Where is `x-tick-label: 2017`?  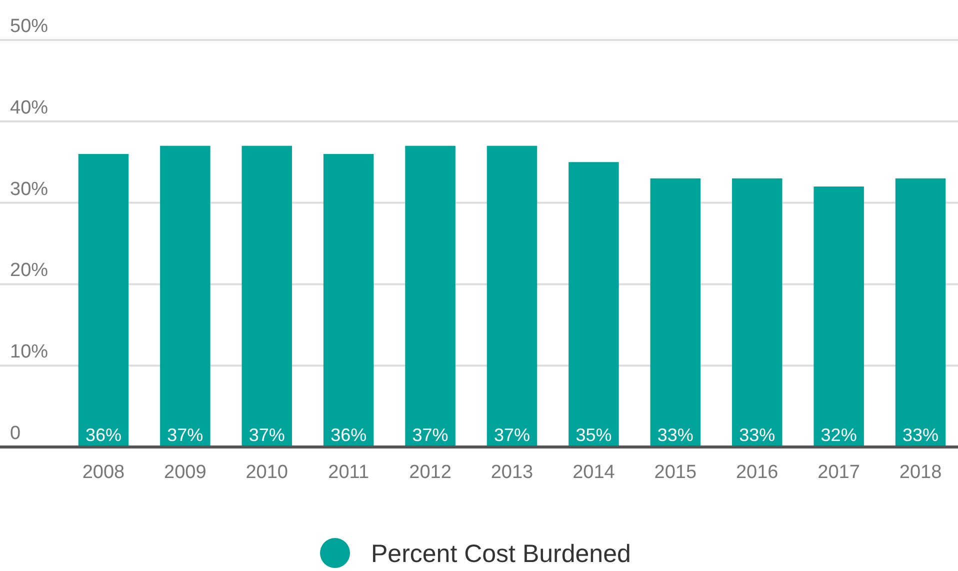
x-tick-label: 2017 is located at coordinates (839, 472).